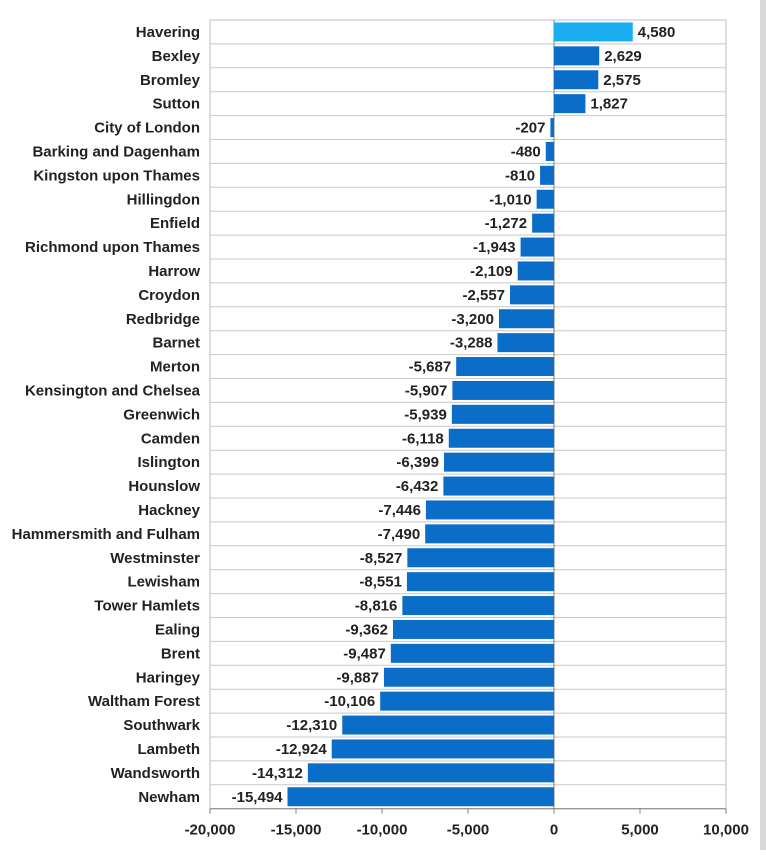 Image resolution: width=766 pixels, height=855 pixels. Describe the element at coordinates (430, 367) in the screenshot. I see `data-label: -5,687` at that location.